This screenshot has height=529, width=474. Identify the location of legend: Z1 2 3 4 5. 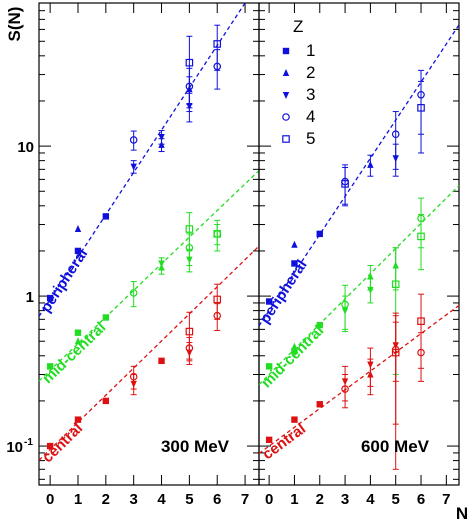
(298, 82).